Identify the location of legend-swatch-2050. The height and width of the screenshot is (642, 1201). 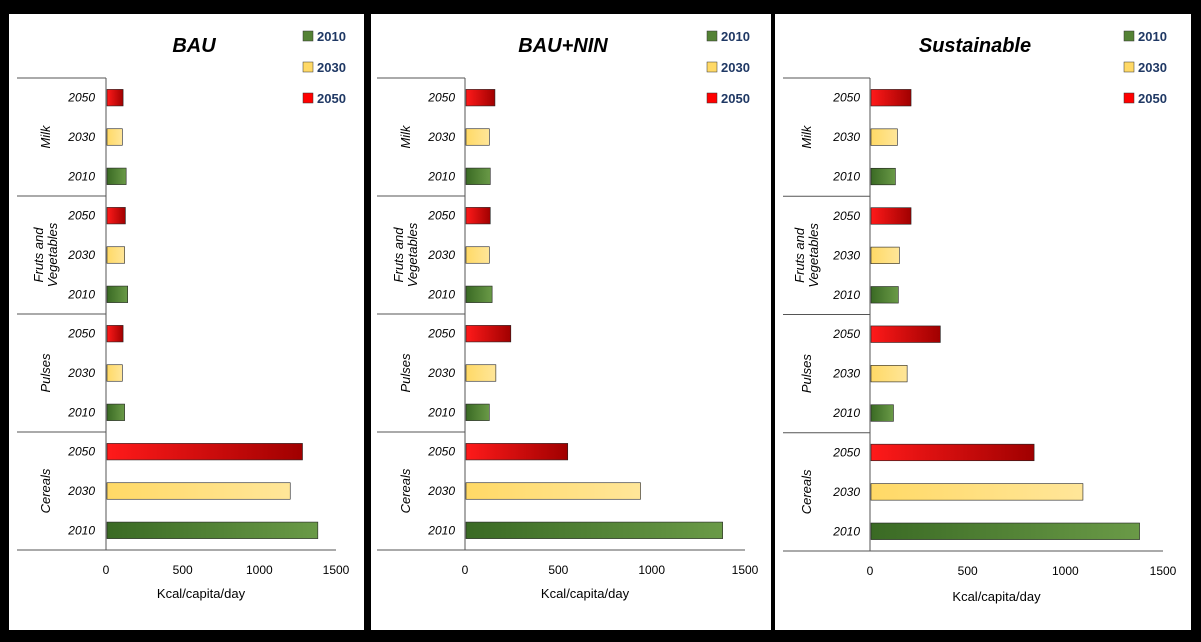
(712, 98).